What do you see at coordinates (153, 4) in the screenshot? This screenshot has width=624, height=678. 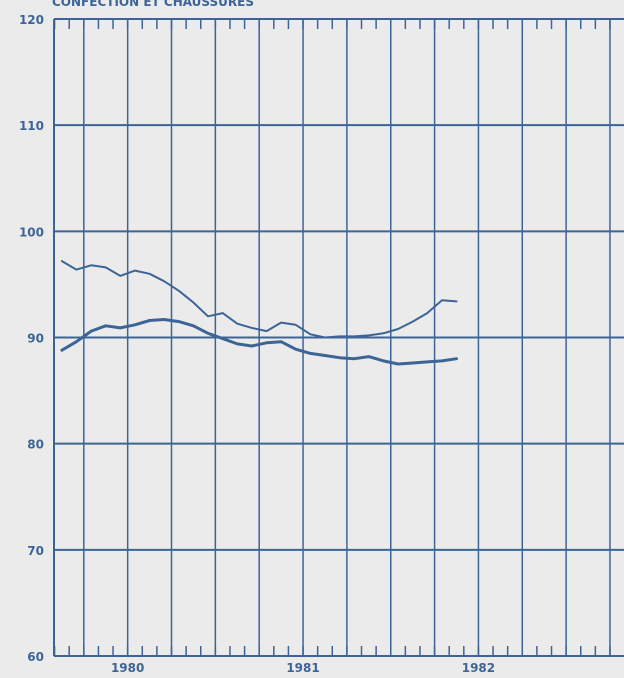 I see `chart-title: CONFECTION ET CHAUSSURES` at bounding box center [153, 4].